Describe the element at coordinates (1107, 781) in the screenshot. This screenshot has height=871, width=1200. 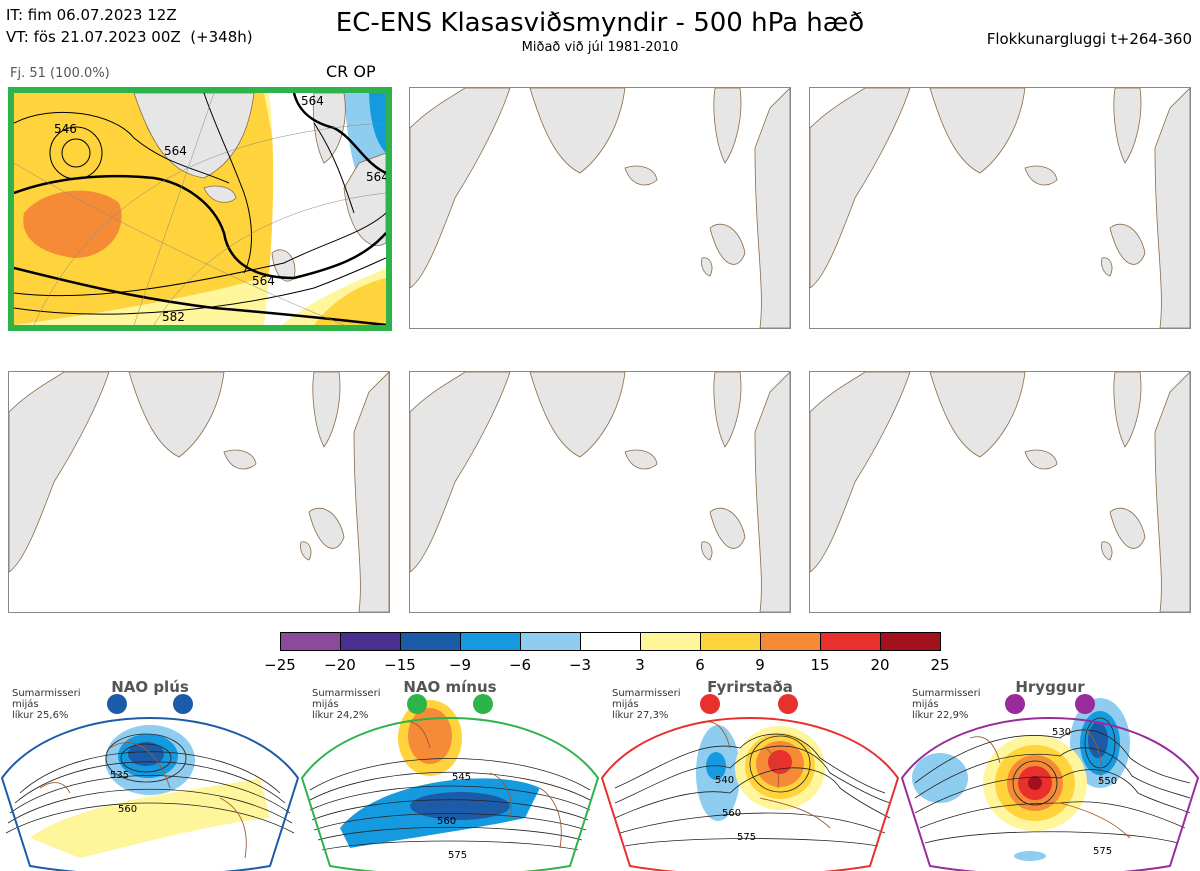
I see `regime-contour-label: 550` at that location.